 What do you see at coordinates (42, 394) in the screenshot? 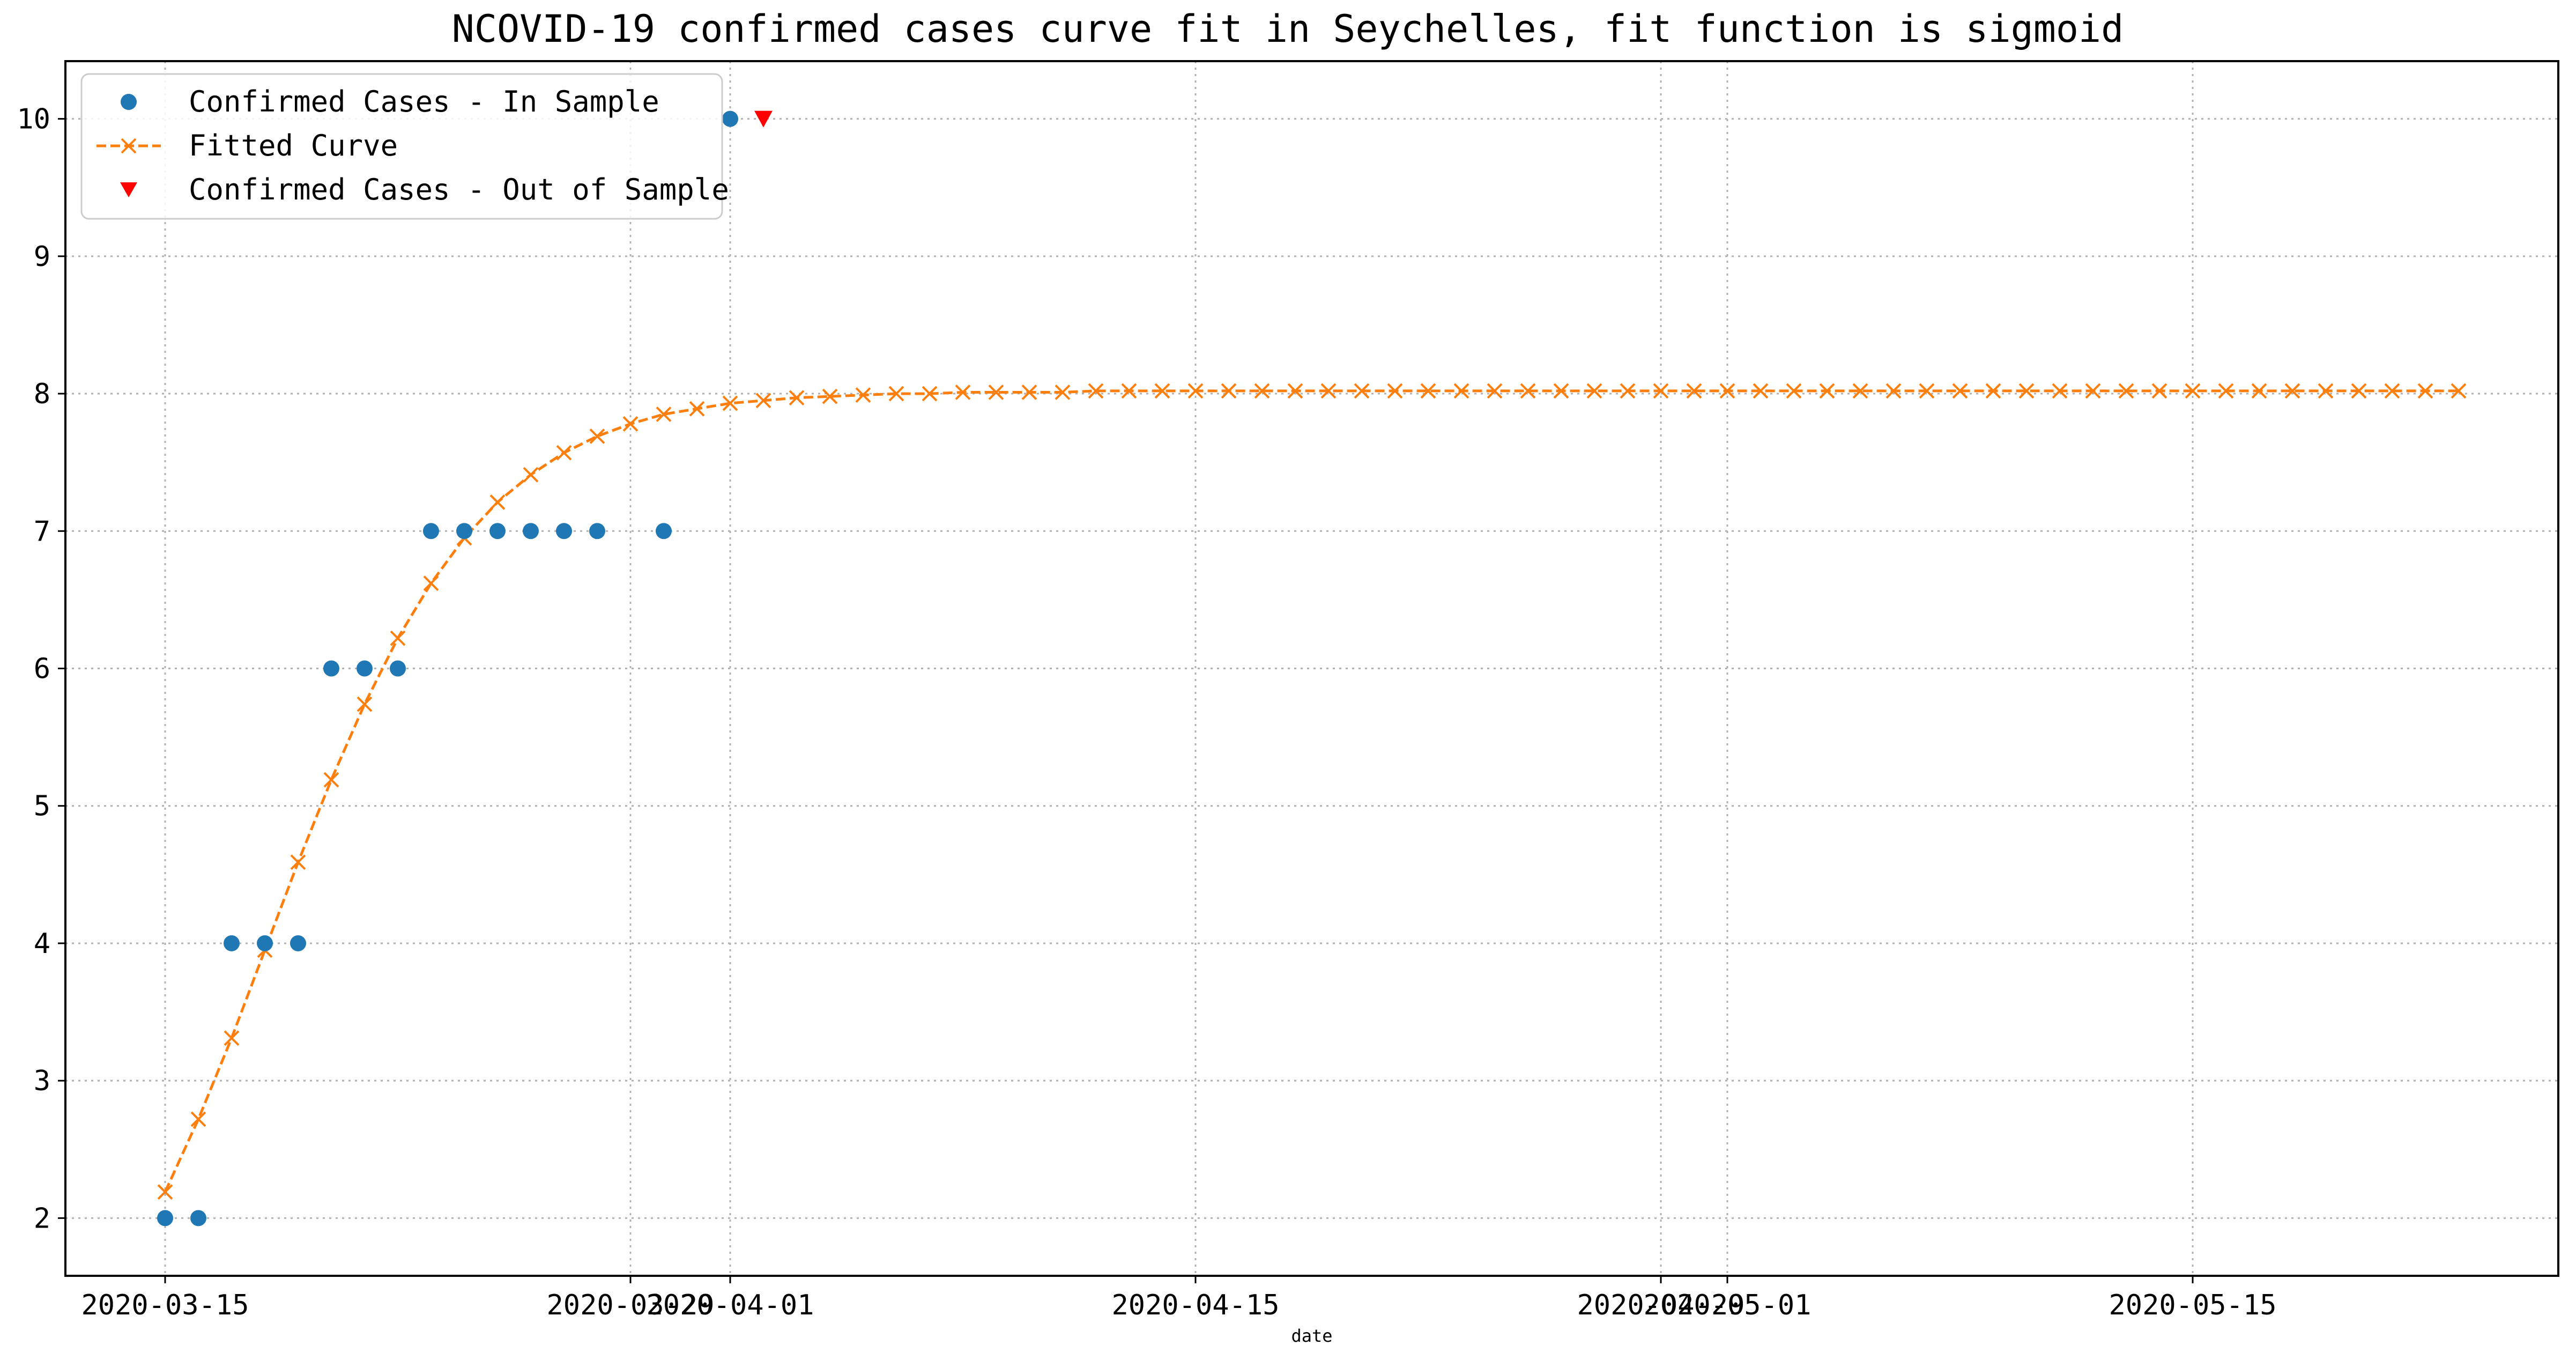
I see `y-tick-label: 8` at bounding box center [42, 394].